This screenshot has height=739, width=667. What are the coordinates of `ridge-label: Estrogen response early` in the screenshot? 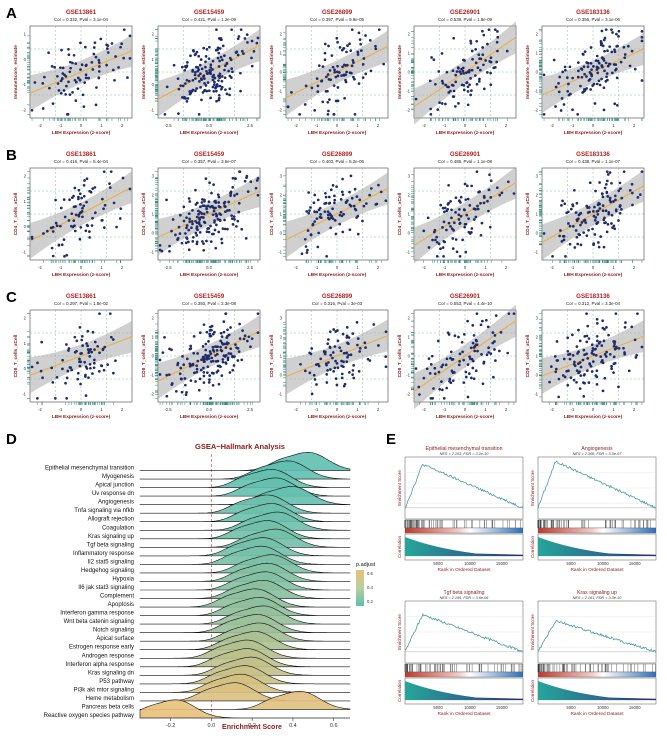 It's located at (101, 648).